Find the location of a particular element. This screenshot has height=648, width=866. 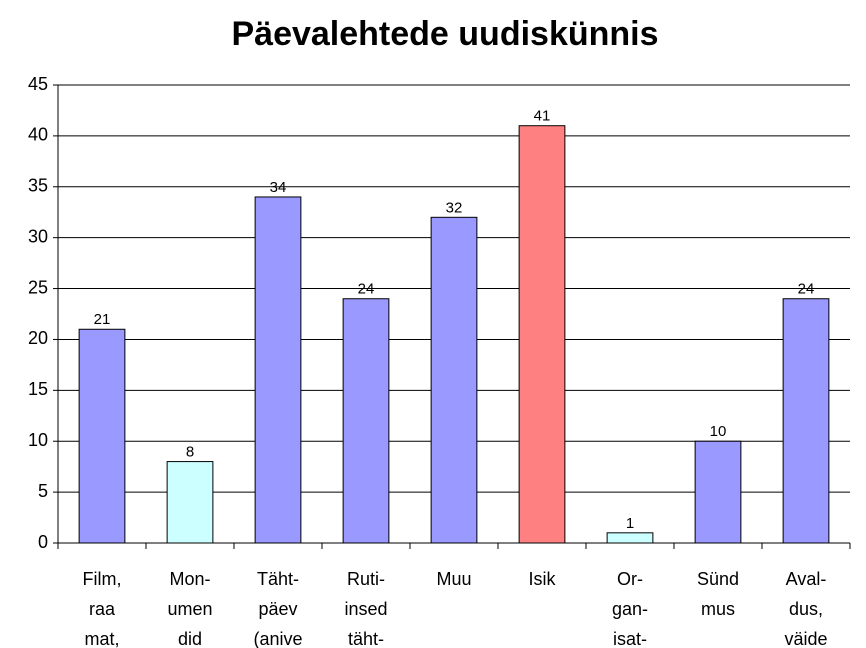

y-tick-label: 40 is located at coordinates (38, 135).